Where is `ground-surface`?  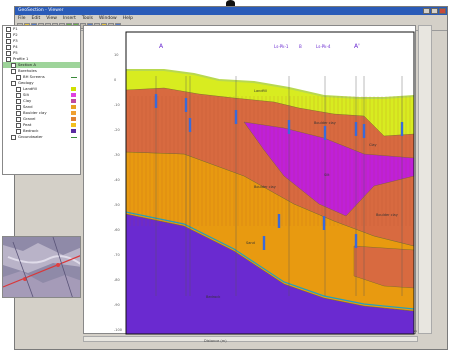 ground-surface is located at coordinates (270, 84).